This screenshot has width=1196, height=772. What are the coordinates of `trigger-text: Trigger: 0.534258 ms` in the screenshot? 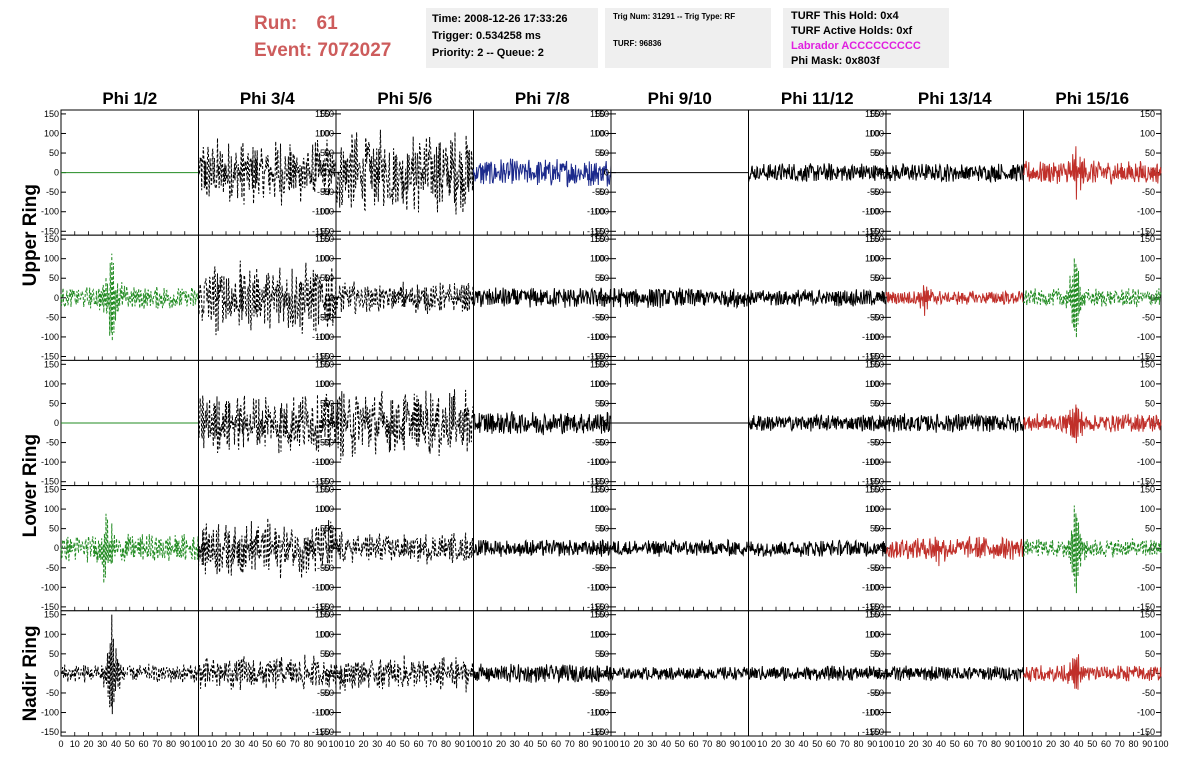 It's located at (486, 36).